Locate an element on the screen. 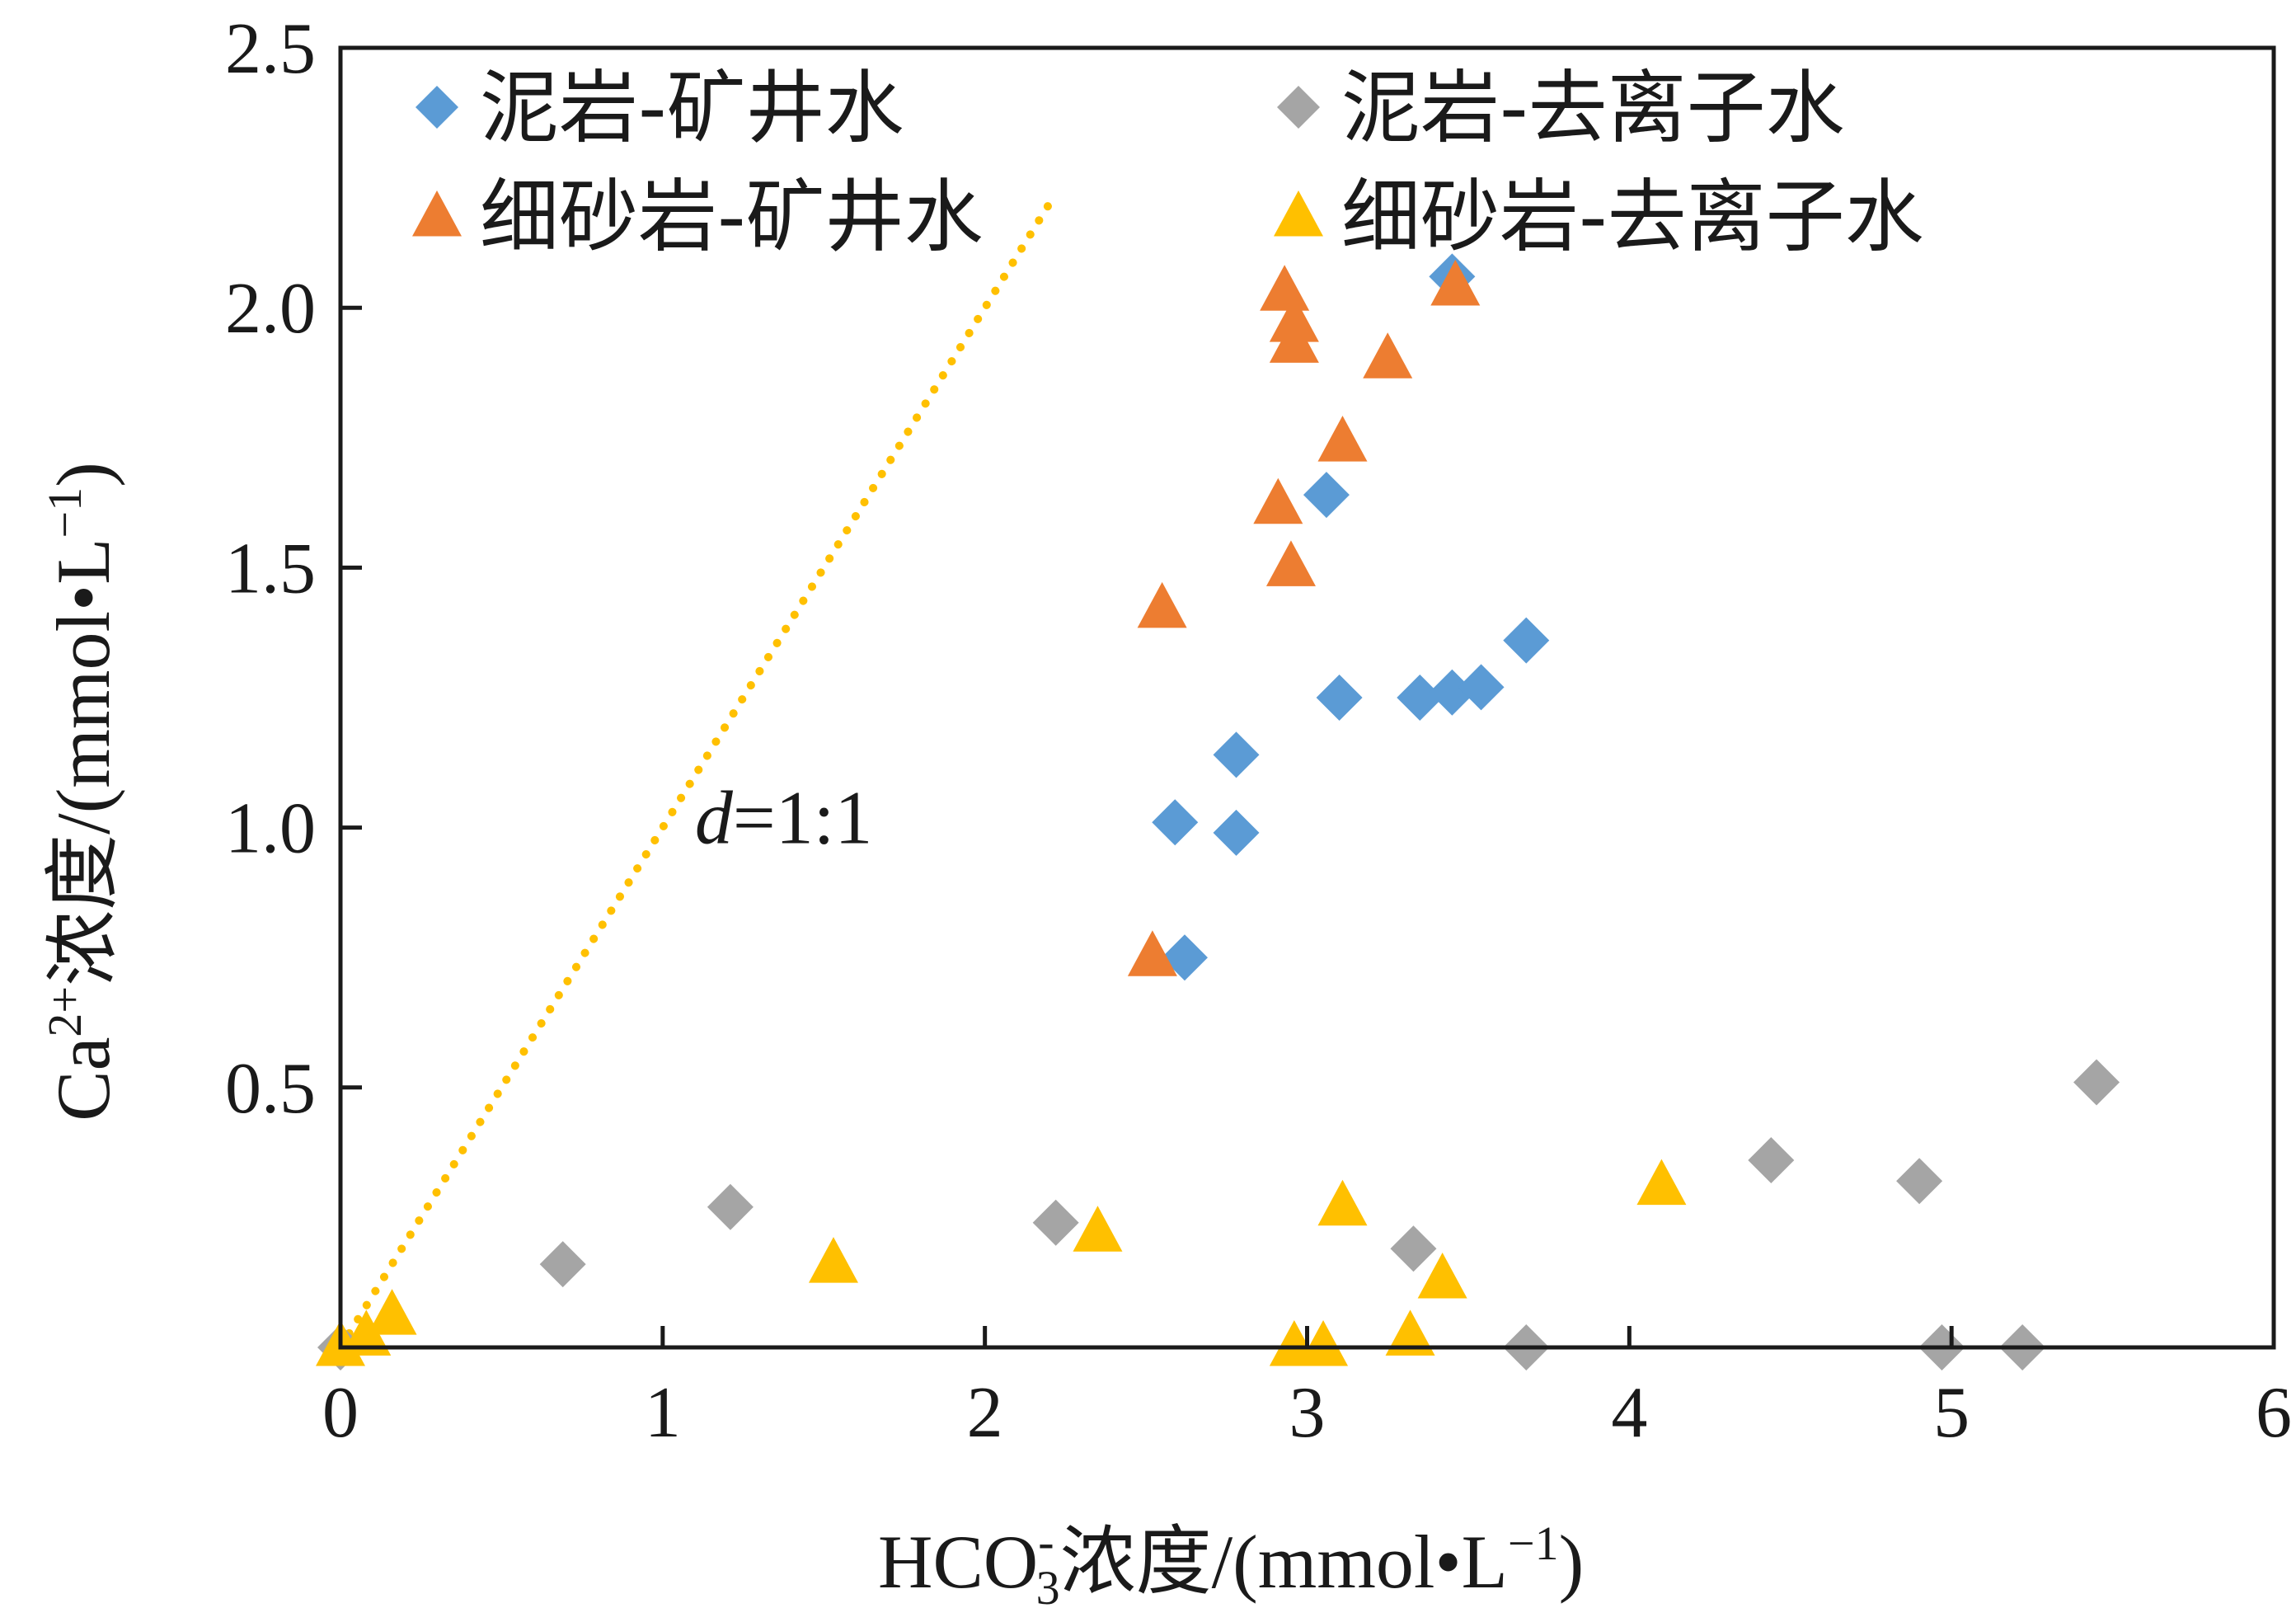 This screenshot has width=2296, height=1622. legend-item: 泥岩-去离子水 is located at coordinates (1561, 108).